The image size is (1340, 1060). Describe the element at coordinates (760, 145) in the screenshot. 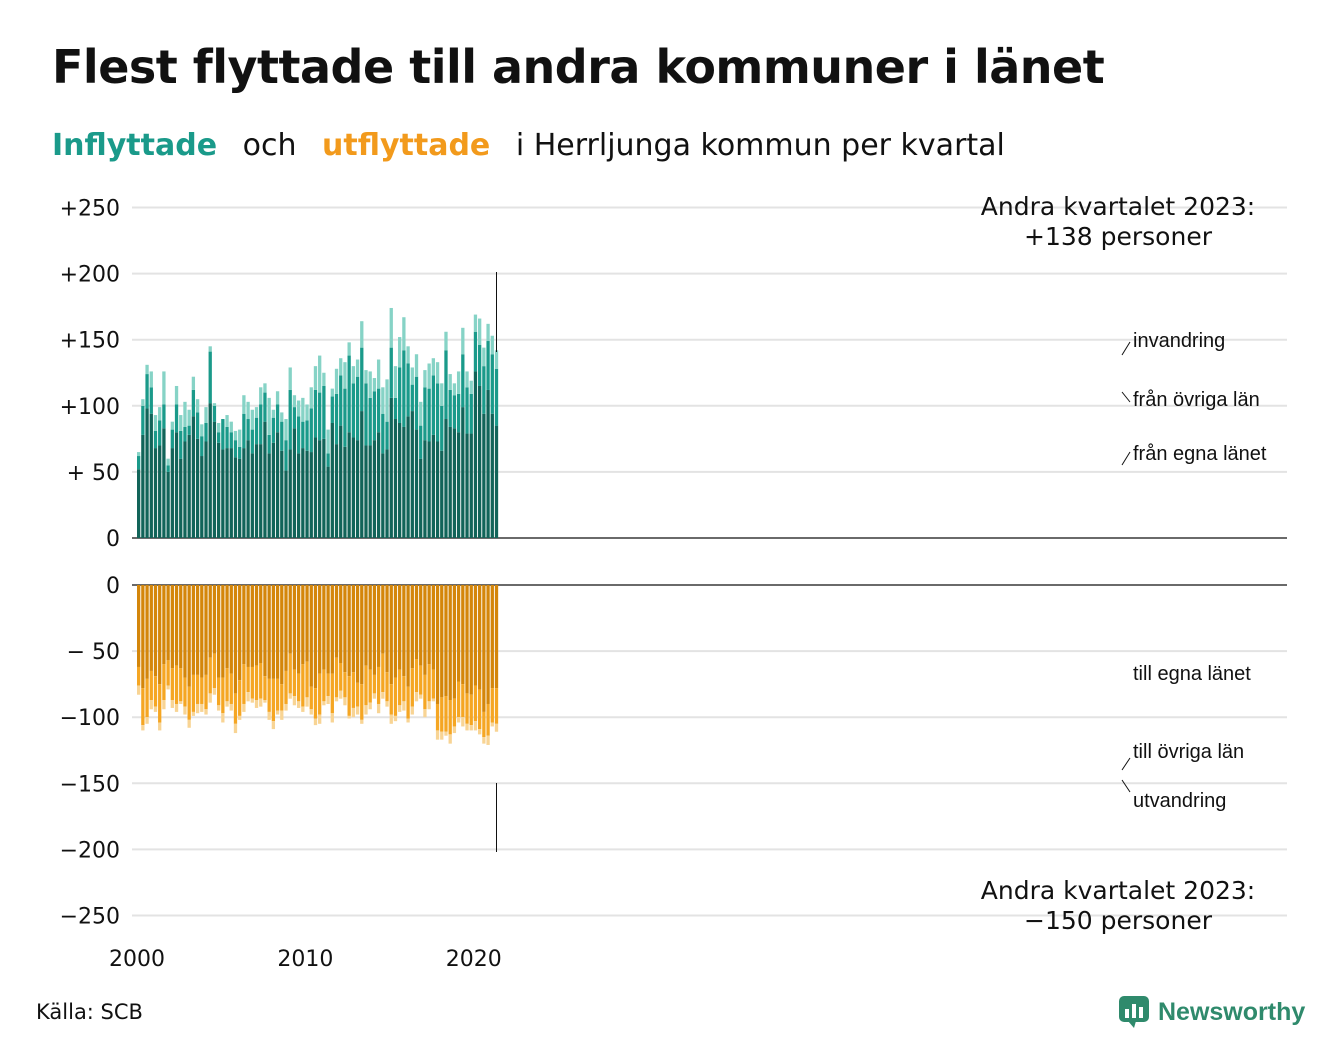

I see `subtitle-rest: i Herrljunga kommun per kvartal` at that location.